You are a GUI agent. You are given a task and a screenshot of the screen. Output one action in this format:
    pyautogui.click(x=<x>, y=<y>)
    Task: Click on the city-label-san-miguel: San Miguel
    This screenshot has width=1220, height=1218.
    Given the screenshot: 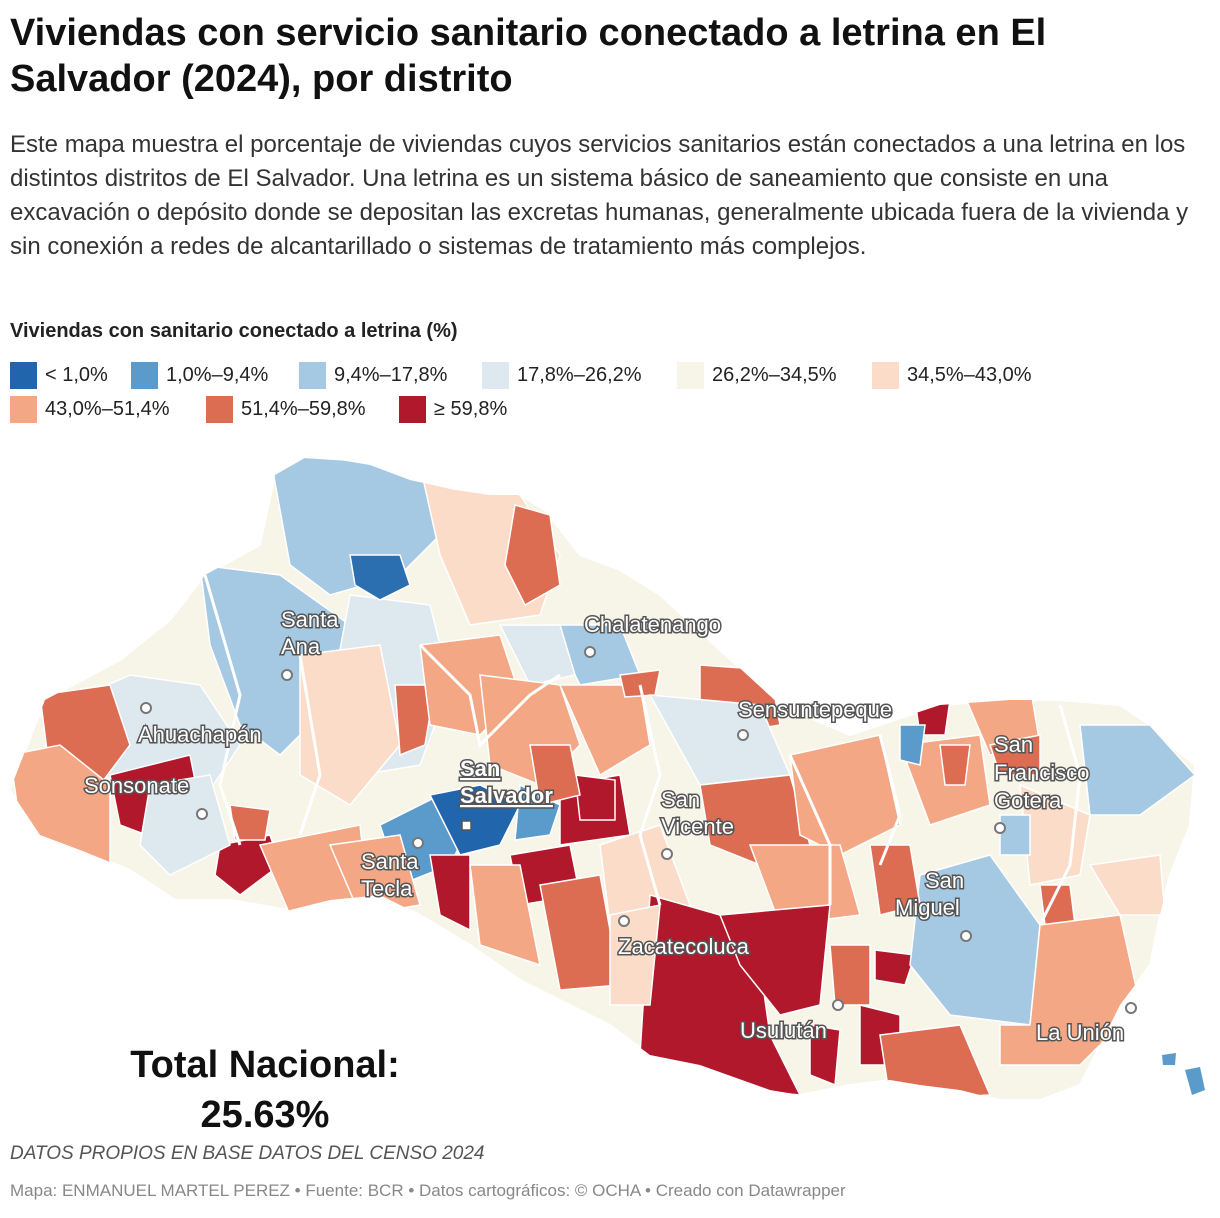 What is the action you would take?
    pyautogui.click(x=929, y=894)
    